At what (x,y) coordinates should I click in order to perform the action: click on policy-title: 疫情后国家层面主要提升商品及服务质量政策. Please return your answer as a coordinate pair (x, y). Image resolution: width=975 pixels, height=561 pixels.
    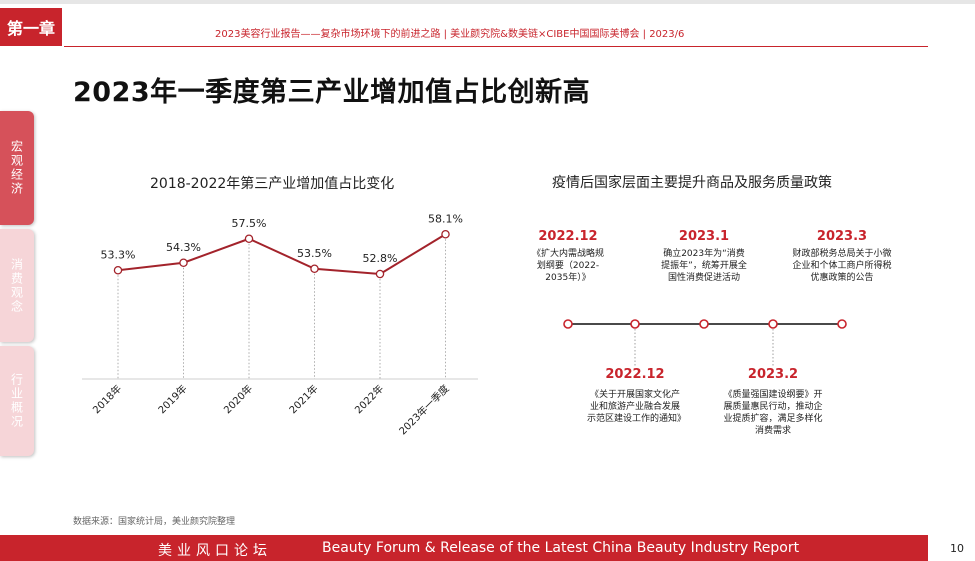
    Looking at the image, I should click on (692, 183).